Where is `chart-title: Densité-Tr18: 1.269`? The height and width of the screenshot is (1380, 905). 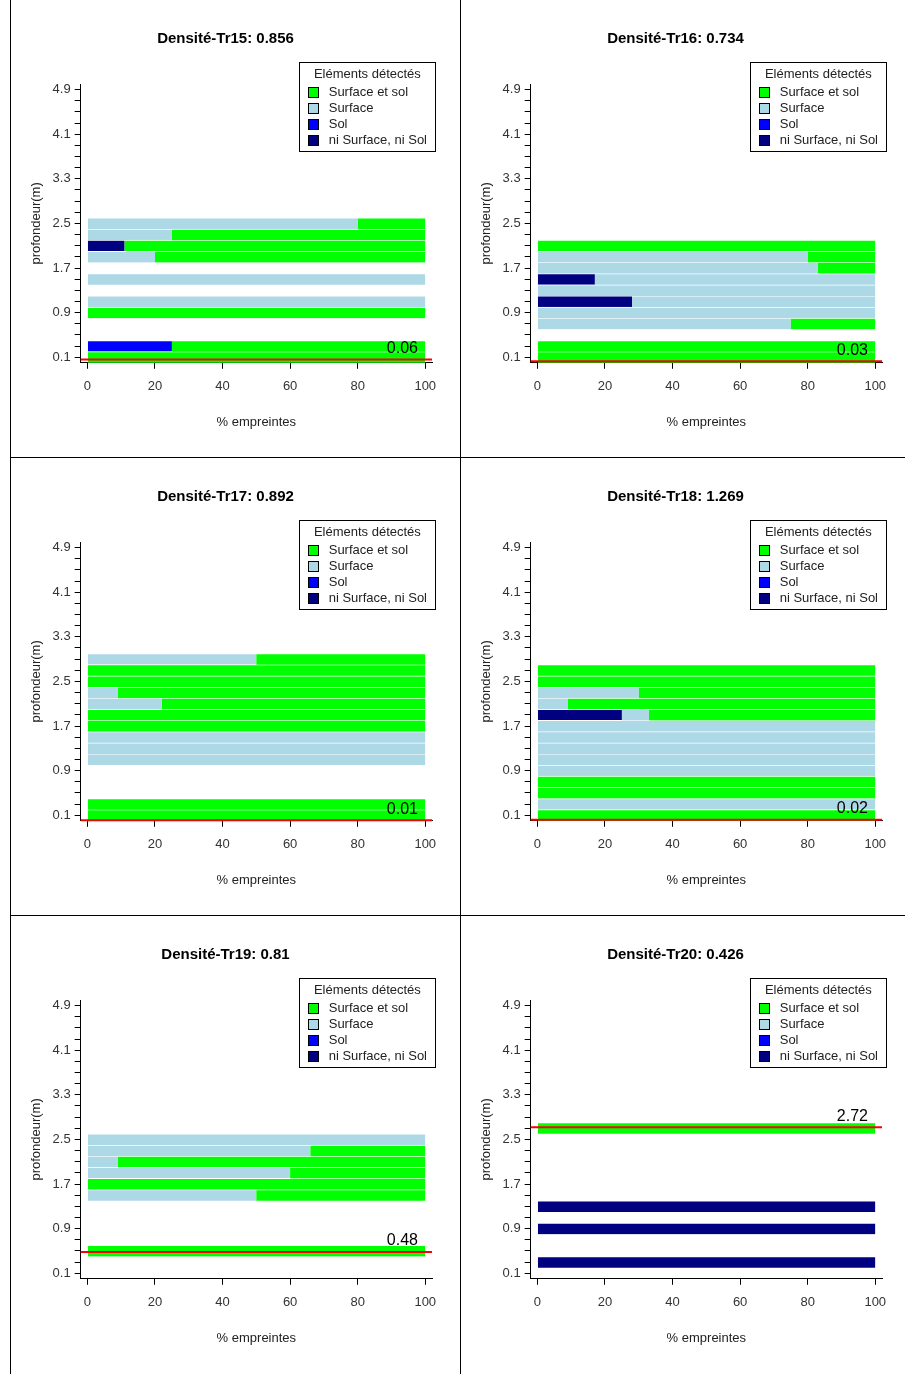
chart-title: Densité-Tr18: 1.269 is located at coordinates (675, 496).